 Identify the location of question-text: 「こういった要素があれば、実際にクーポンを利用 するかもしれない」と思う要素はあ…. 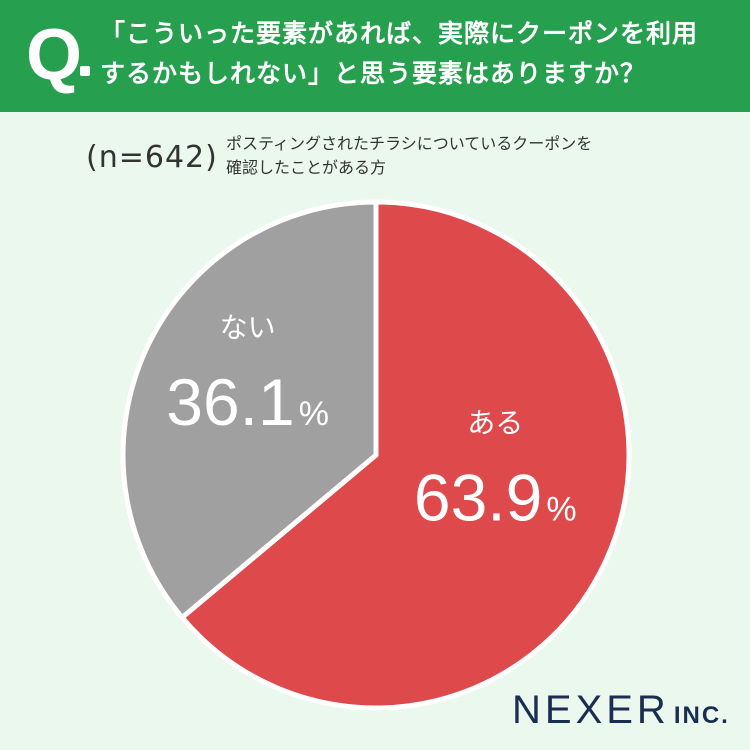
(420, 54).